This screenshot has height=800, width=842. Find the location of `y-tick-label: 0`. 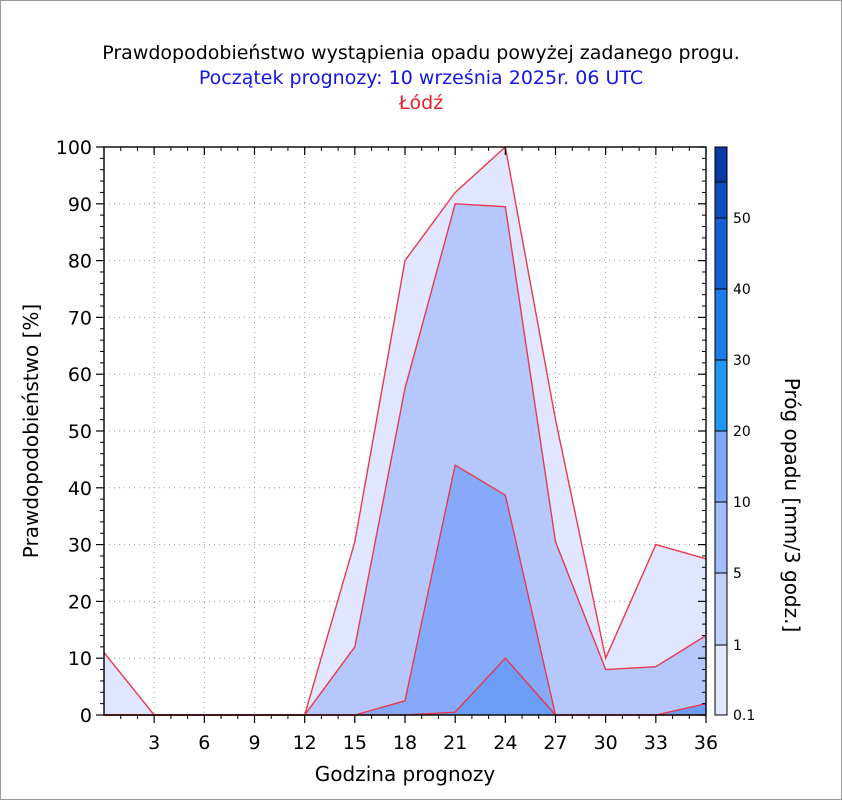

y-tick-label: 0 is located at coordinates (86, 716).